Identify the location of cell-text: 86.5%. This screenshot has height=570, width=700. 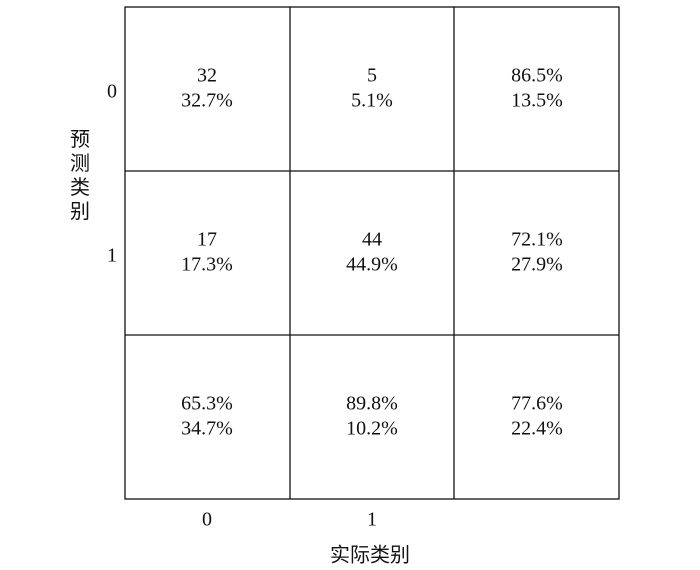
(537, 76).